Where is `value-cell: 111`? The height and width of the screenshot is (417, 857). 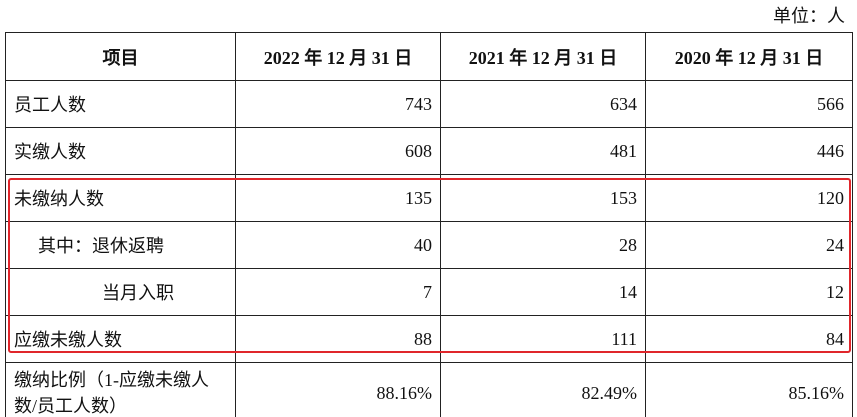 value-cell: 111 is located at coordinates (543, 339).